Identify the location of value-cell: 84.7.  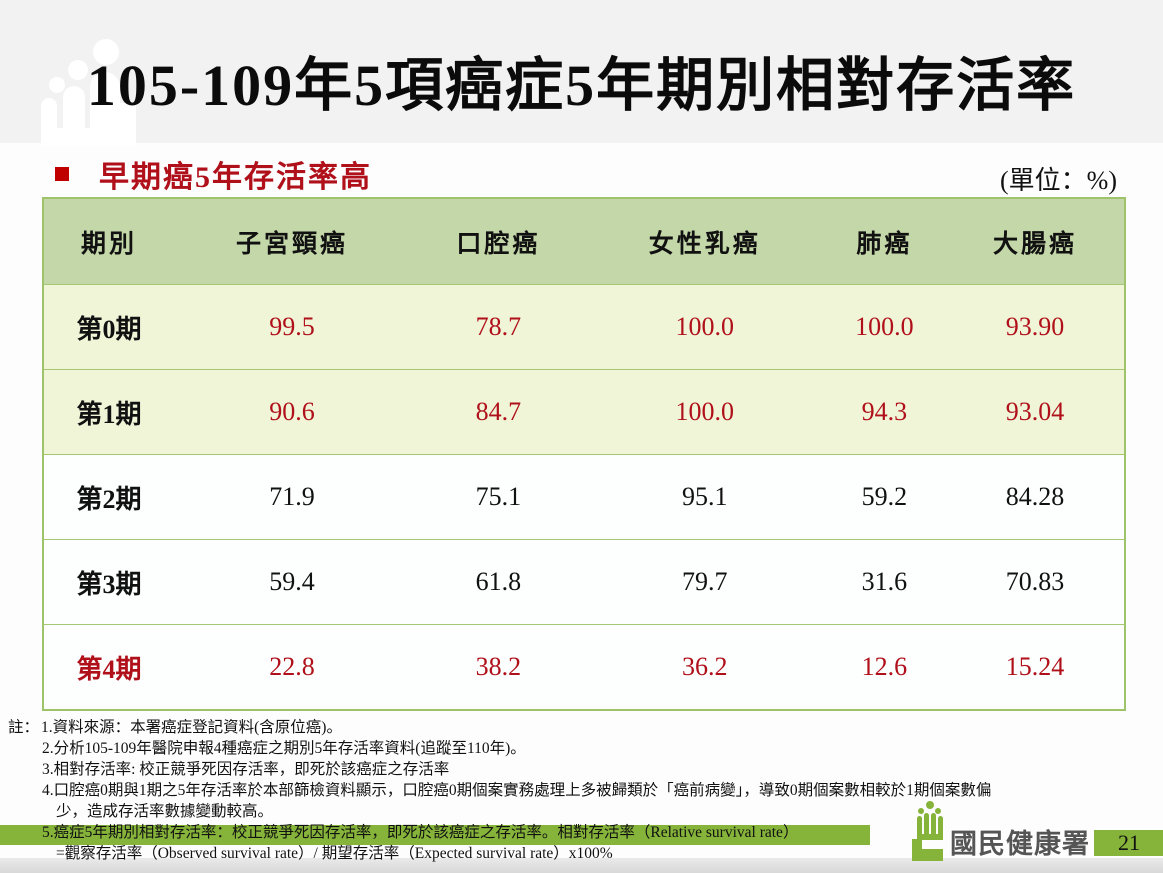
(498, 412).